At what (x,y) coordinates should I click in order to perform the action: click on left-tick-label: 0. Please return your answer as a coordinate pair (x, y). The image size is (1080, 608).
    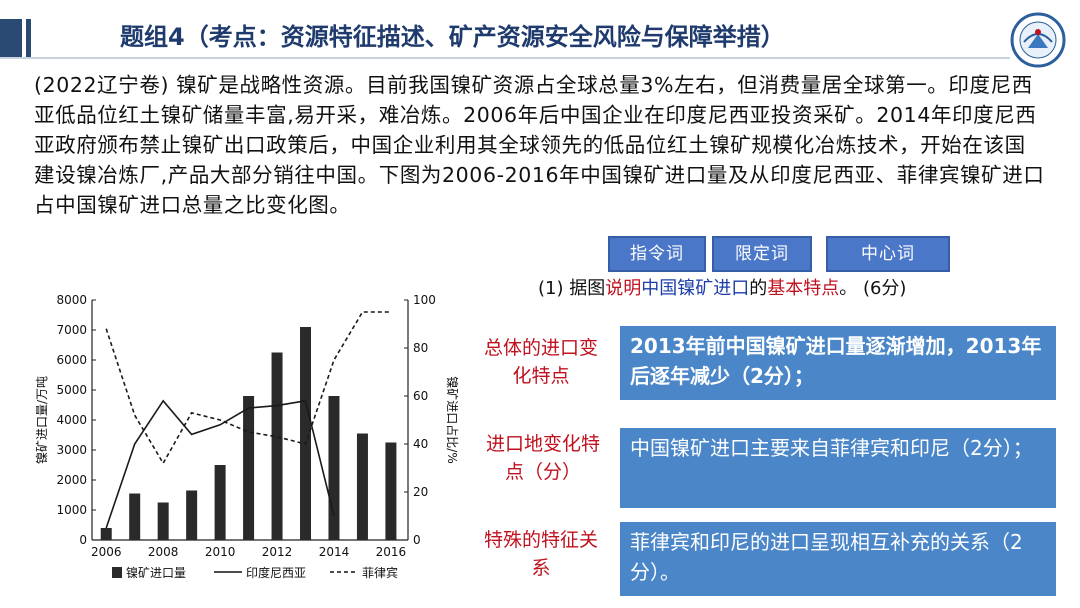
    Looking at the image, I should click on (83, 540).